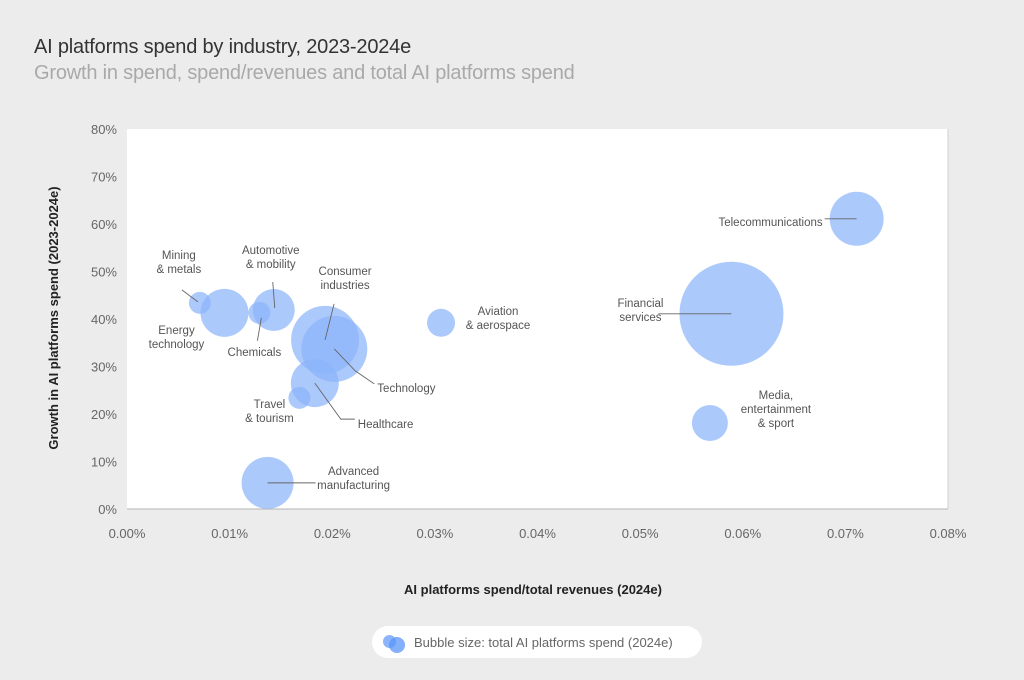 This screenshot has height=680, width=1024. I want to click on bubble-label: & metals, so click(178, 270).